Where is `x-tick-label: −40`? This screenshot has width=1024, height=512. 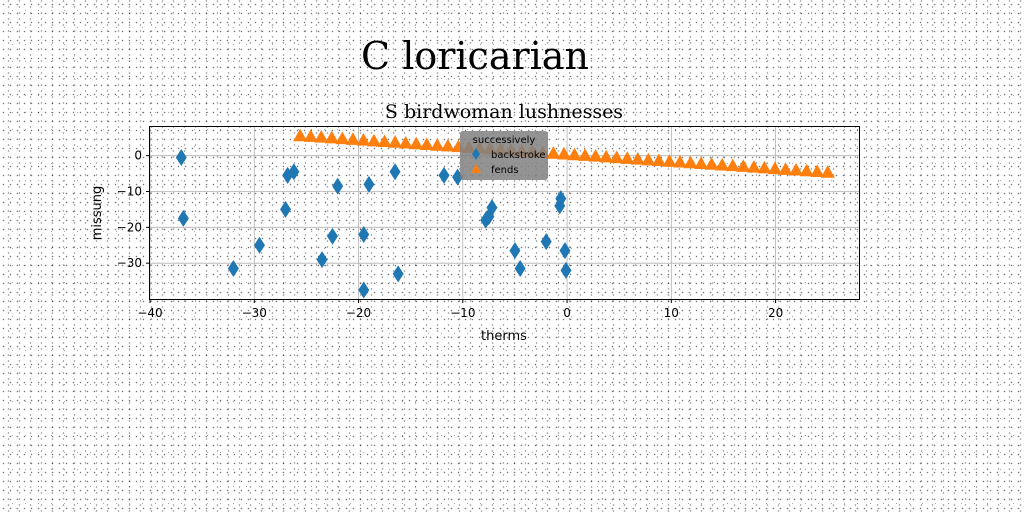 x-tick-label: −40 is located at coordinates (149, 313).